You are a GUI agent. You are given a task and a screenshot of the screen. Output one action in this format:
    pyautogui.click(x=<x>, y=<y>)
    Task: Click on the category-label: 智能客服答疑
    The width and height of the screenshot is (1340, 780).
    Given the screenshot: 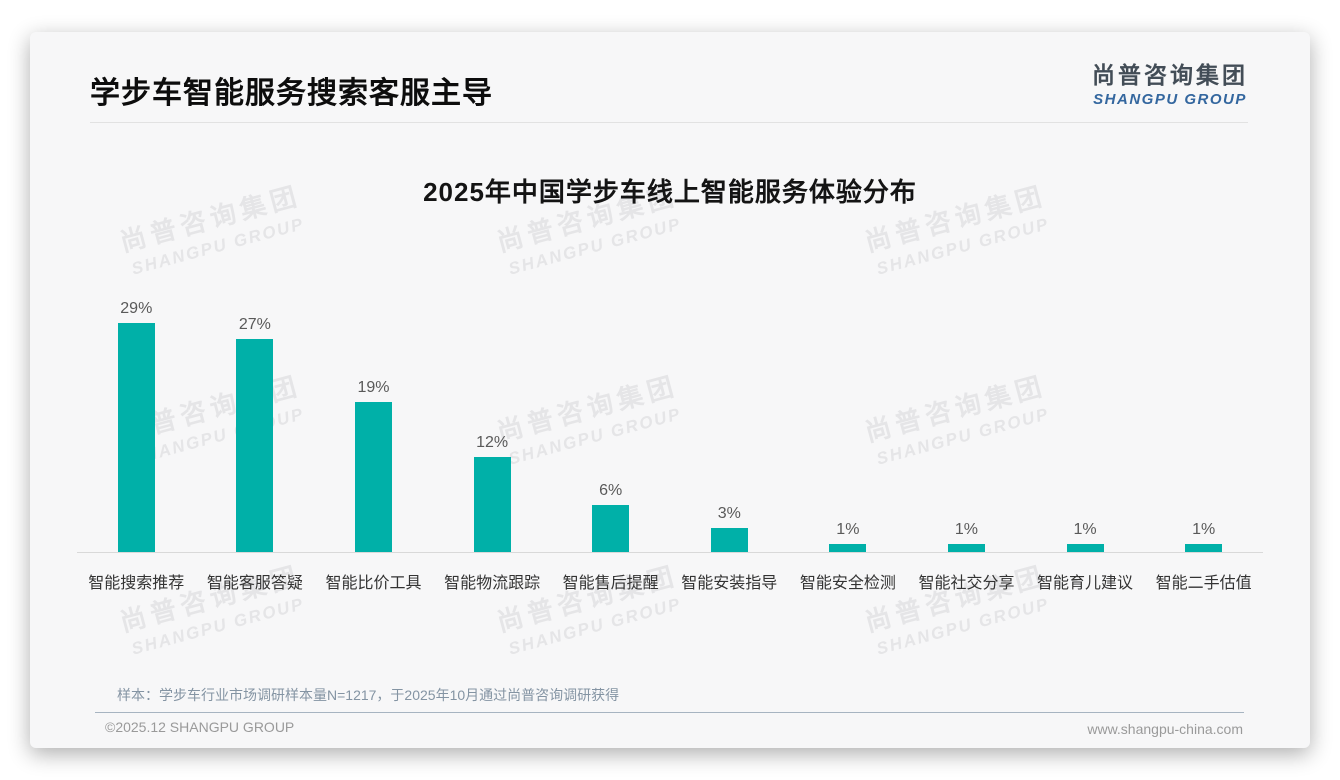 What is the action you would take?
    pyautogui.click(x=254, y=583)
    